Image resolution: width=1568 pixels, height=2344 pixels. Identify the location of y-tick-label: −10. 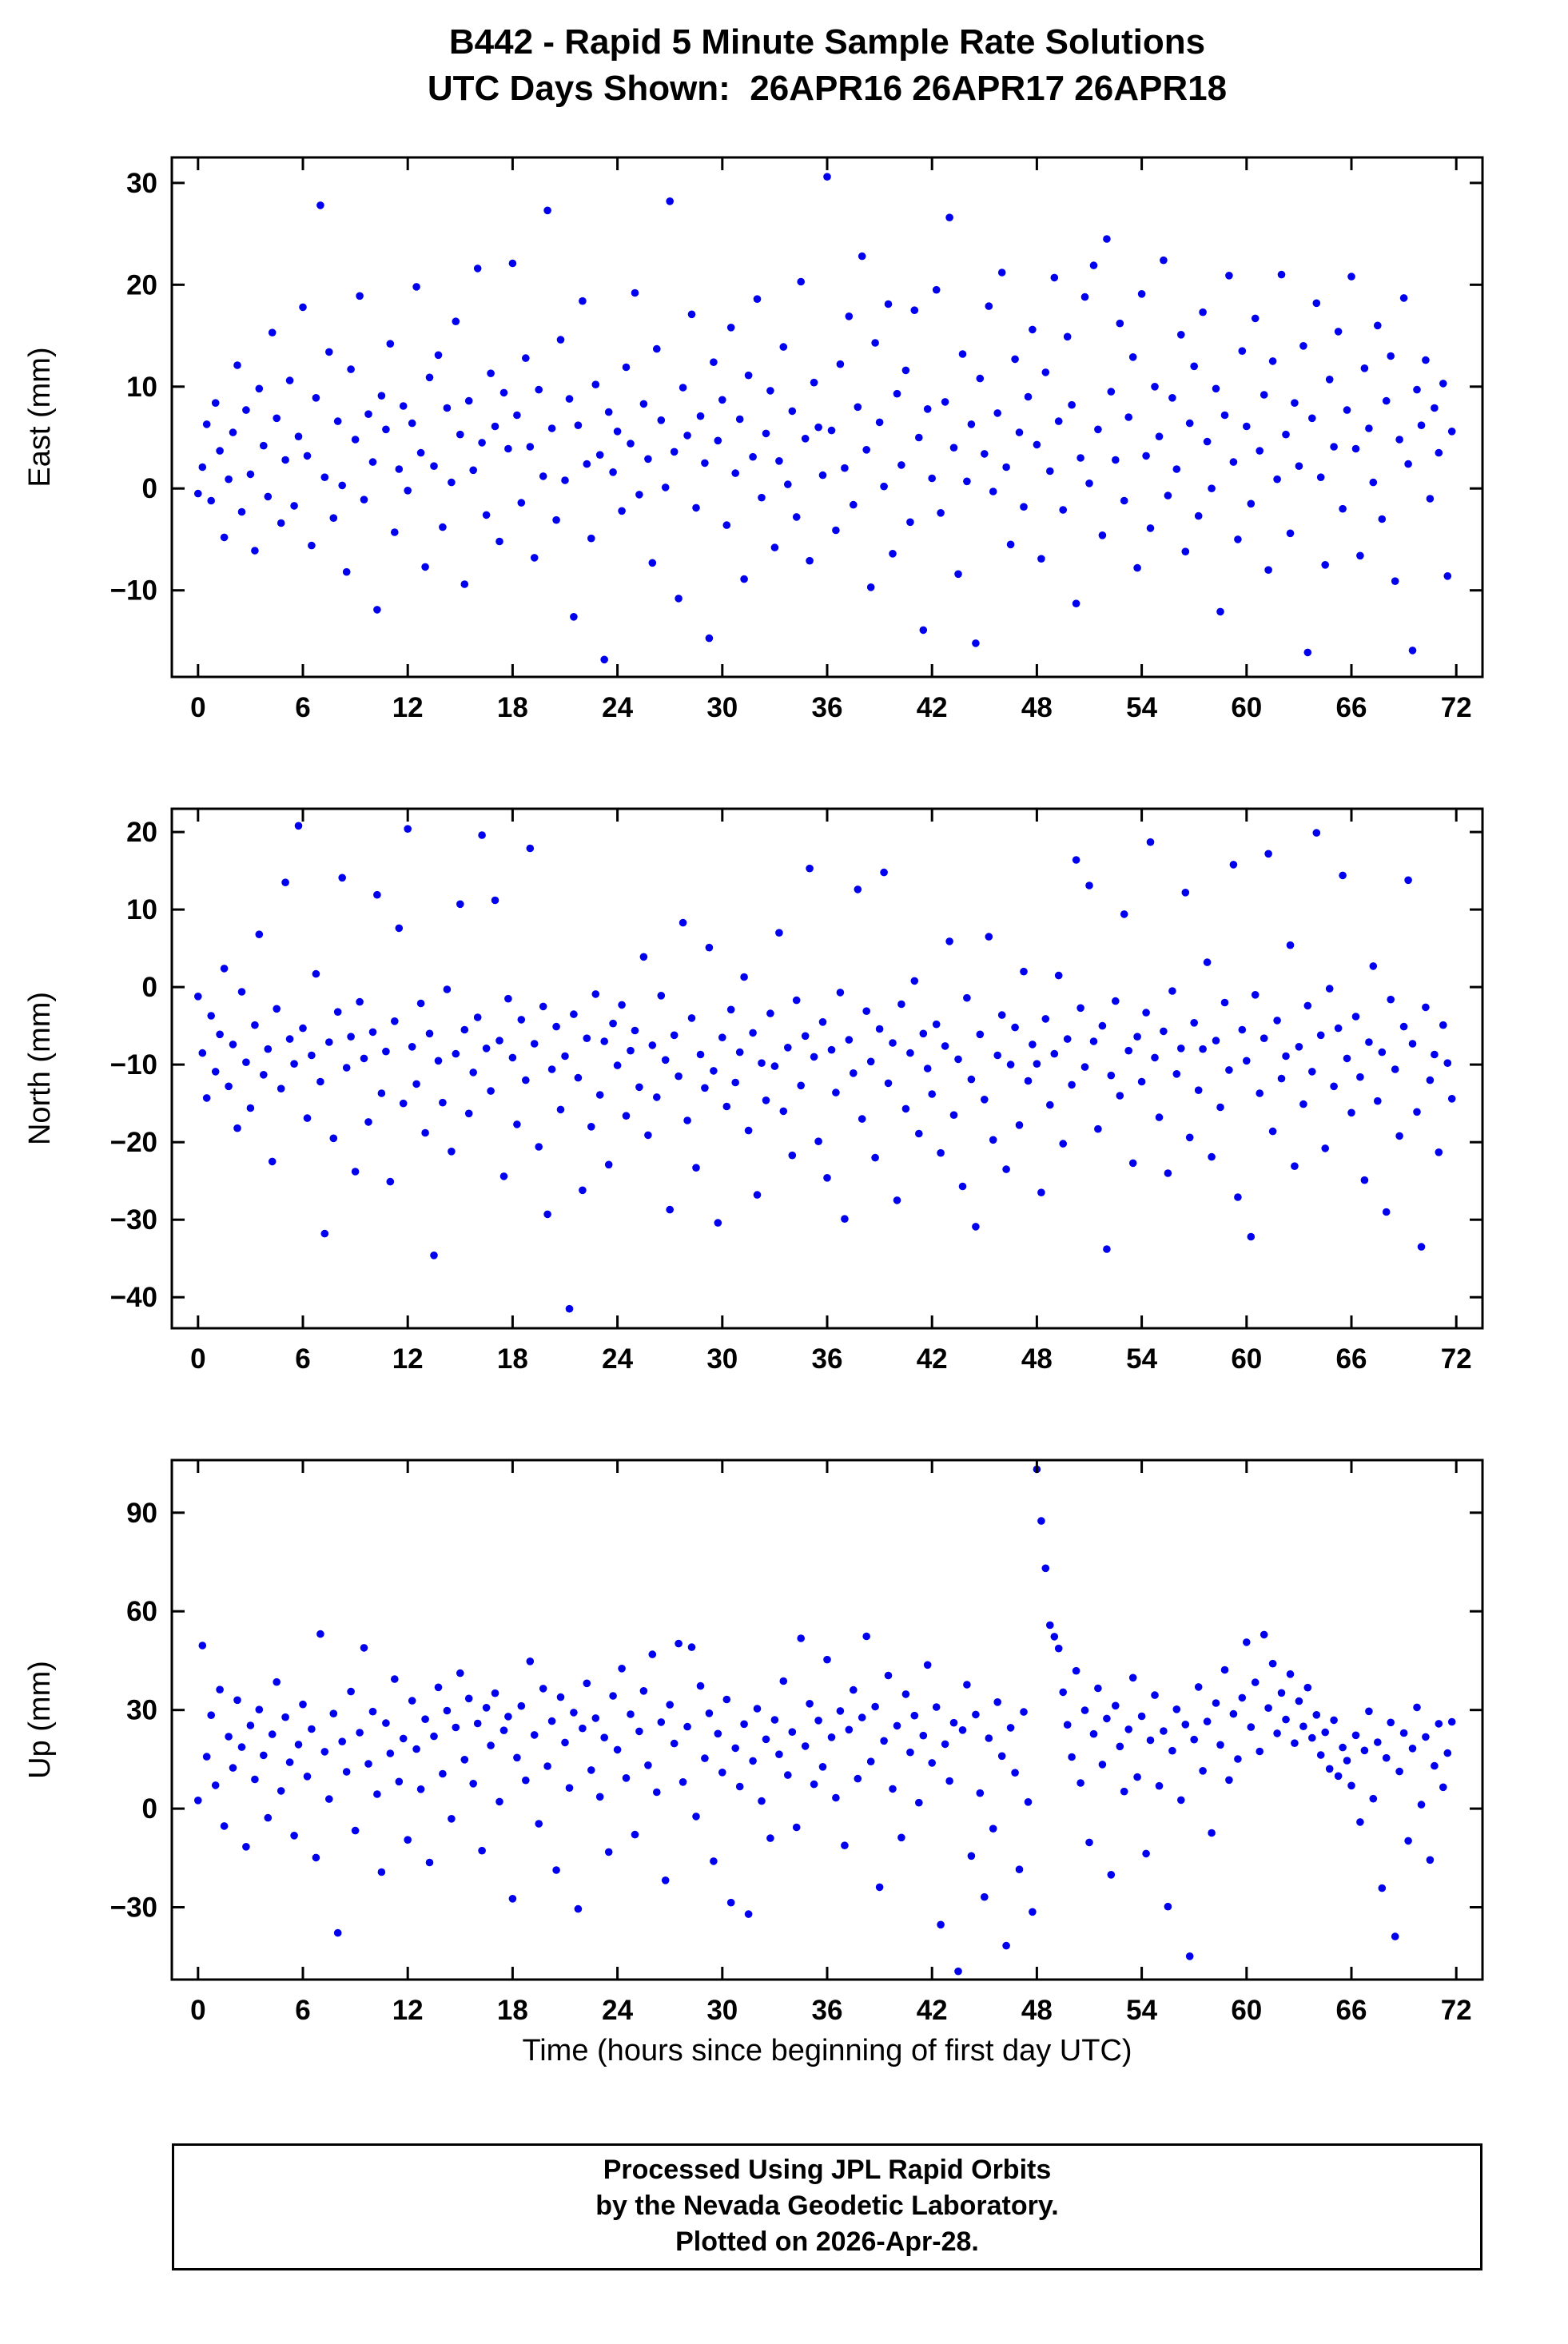
(133, 1064).